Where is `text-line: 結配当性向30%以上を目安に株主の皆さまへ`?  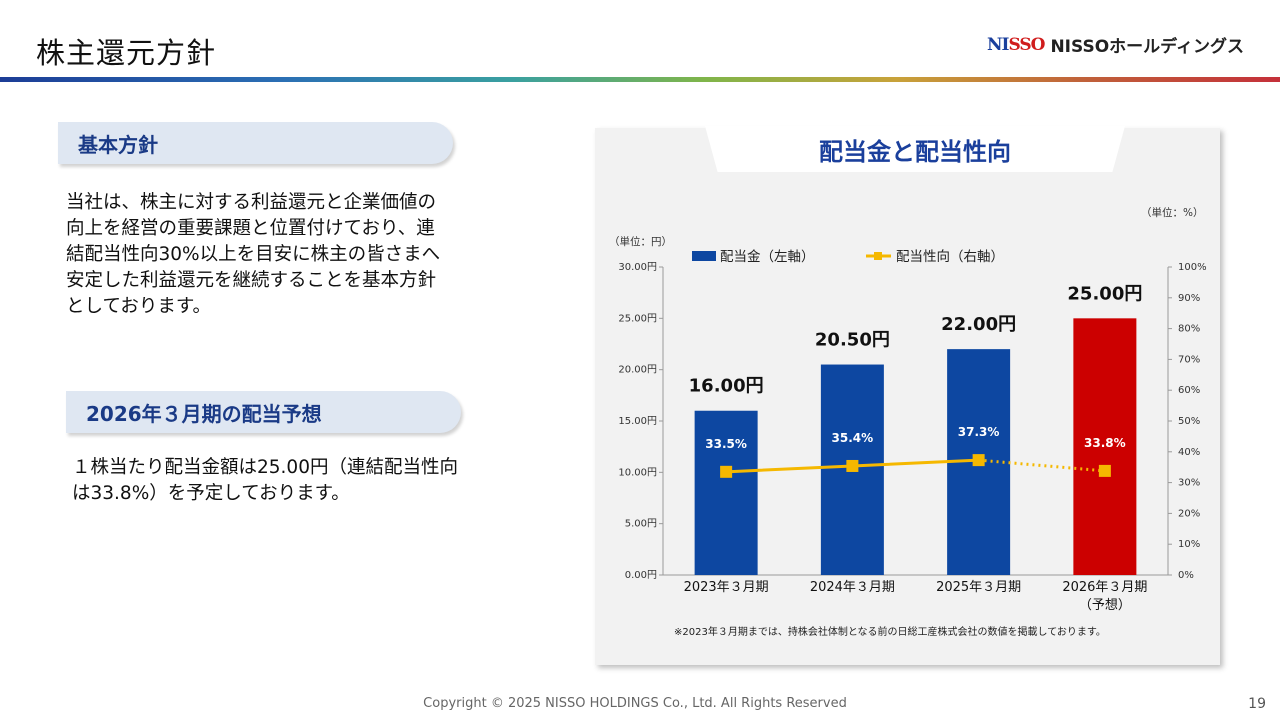
text-line: 結配当性向30%以上を目安に株主の皆さまへ is located at coordinates (253, 254).